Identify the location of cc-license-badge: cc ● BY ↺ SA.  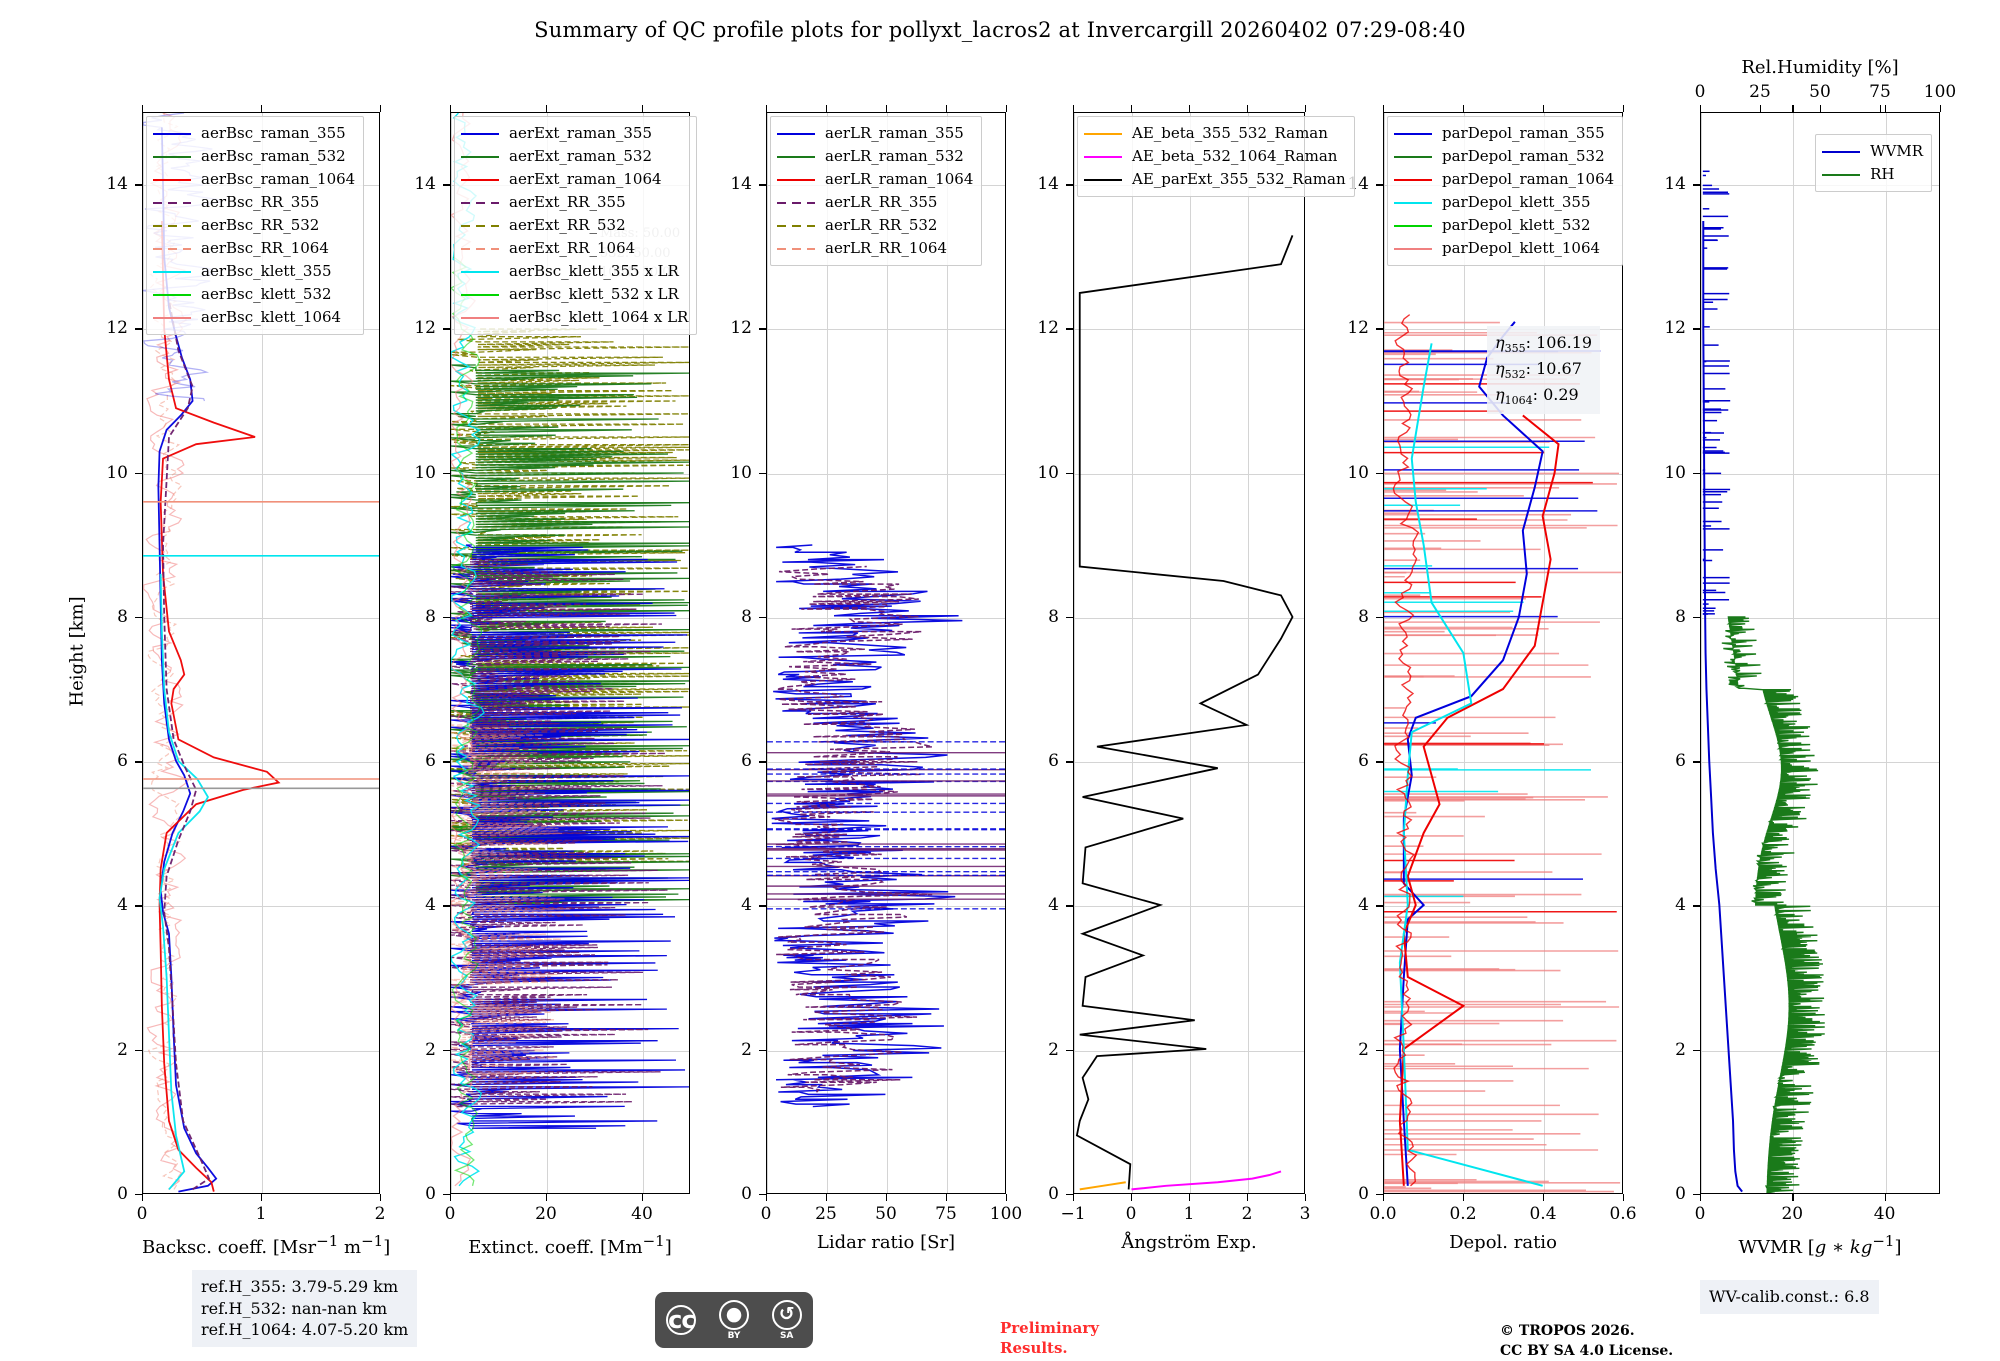
(734, 1320).